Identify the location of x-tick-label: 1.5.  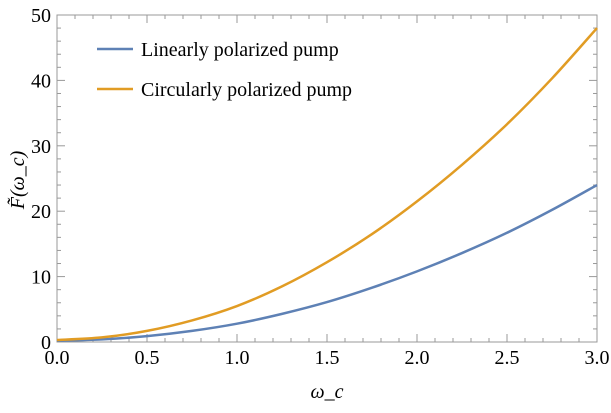
(327, 358).